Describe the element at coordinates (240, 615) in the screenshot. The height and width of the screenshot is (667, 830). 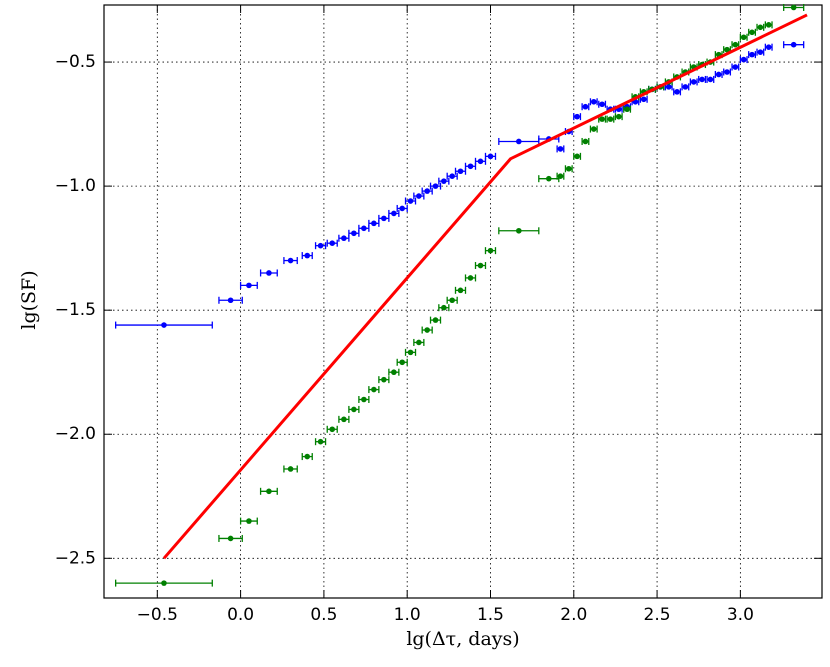
I see `x-tick-label: 0.0` at that location.